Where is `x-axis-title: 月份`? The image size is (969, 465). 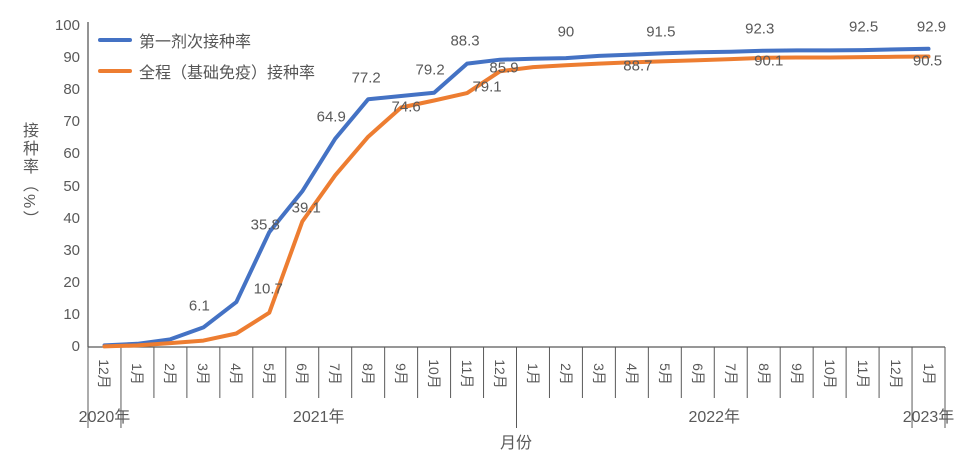
x-axis-title: 月份 is located at coordinates (516, 443).